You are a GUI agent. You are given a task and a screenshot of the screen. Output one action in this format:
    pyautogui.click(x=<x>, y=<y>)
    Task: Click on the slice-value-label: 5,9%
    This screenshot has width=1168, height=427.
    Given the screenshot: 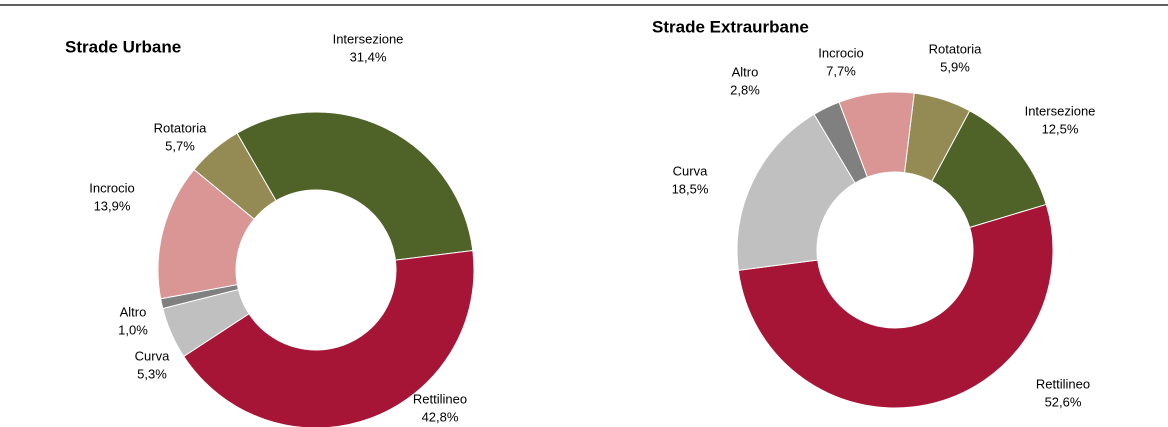 What is the action you would take?
    pyautogui.click(x=955, y=66)
    